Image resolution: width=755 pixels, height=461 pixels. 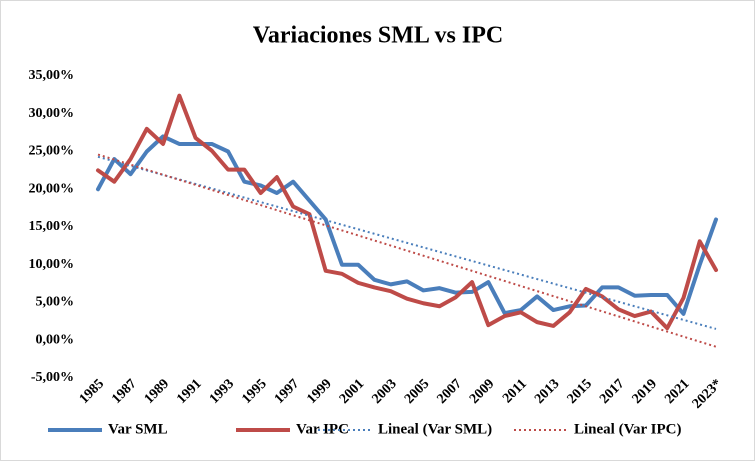 What do you see at coordinates (52, 226) in the screenshot?
I see `y-tick-label: 15,00%` at bounding box center [52, 226].